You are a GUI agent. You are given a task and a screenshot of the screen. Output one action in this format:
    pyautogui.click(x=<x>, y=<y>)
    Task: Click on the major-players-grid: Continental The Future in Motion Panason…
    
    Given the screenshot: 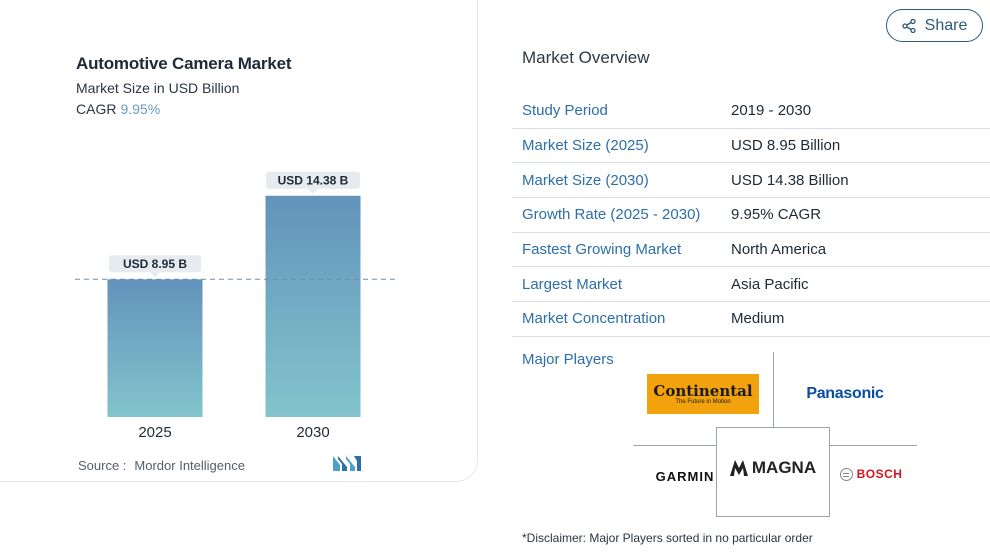 What is the action you would take?
    pyautogui.click(x=775, y=434)
    